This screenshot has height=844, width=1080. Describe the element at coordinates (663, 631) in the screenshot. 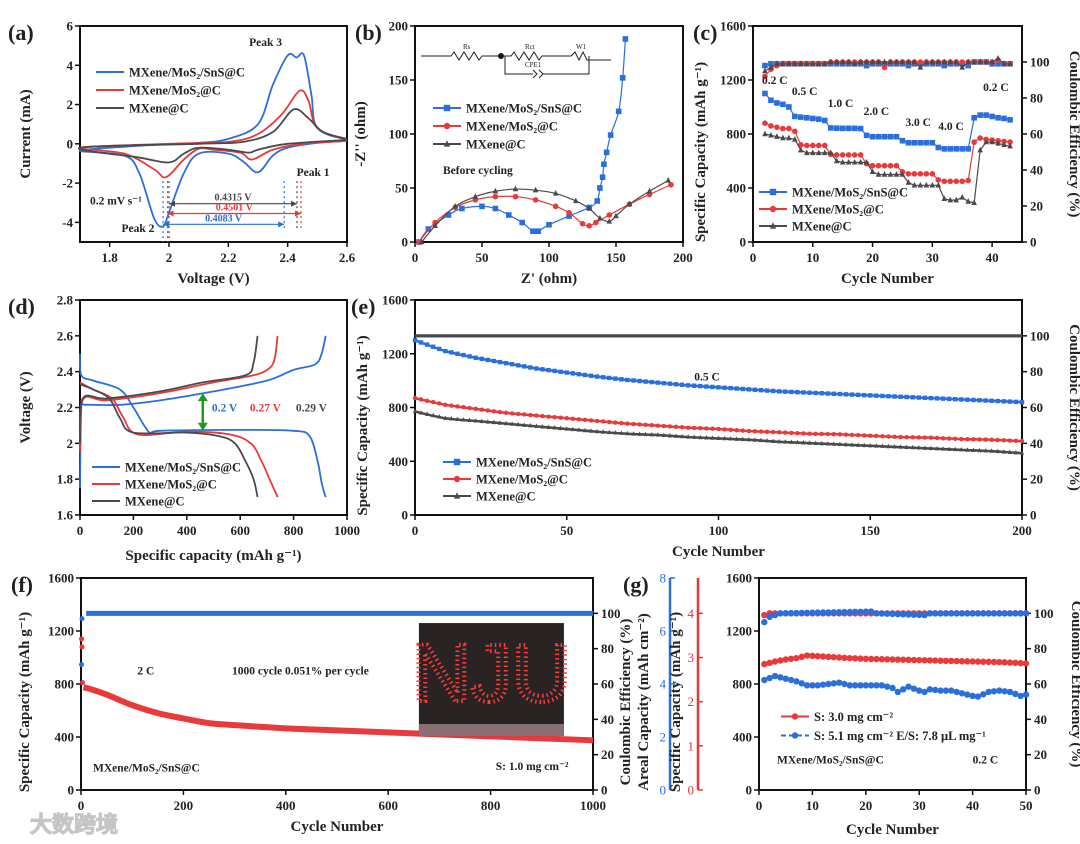

I see `extra-axis-tick-label: 6` at that location.